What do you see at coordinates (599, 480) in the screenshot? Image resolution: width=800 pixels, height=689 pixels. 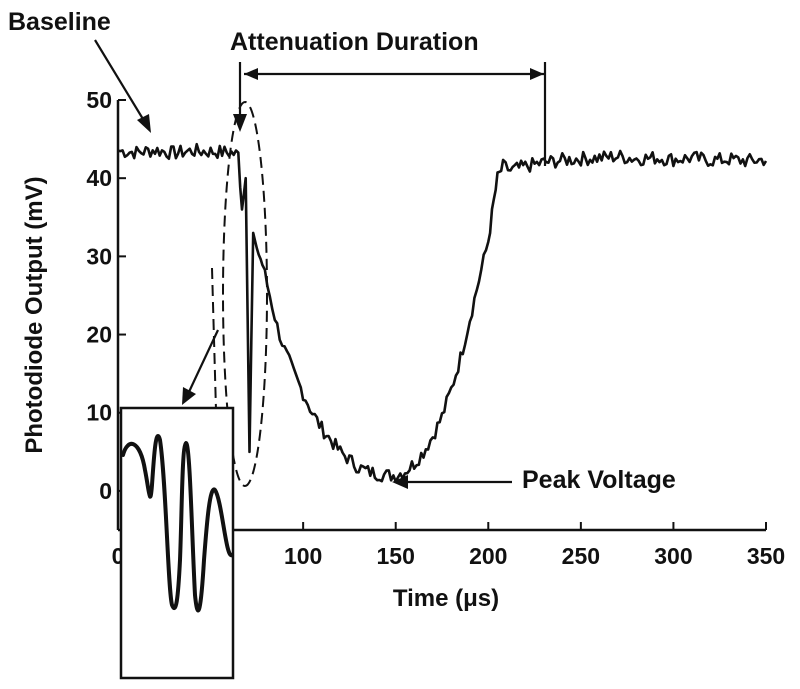 I see `annotation-peak: Peak Voltage` at bounding box center [599, 480].